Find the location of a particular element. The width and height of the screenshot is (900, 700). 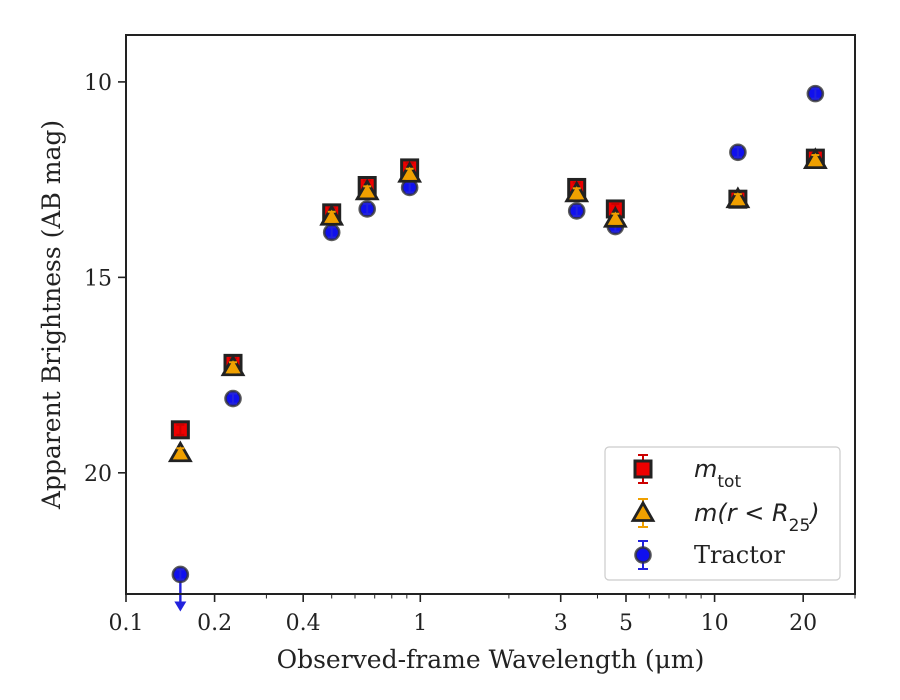

x-tick-label: 5 is located at coordinates (626, 623).